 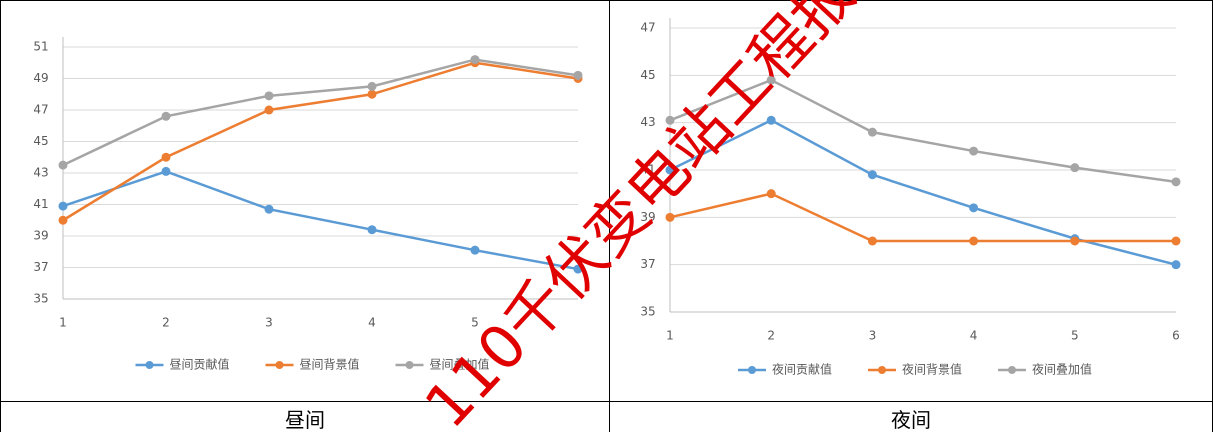 What do you see at coordinates (40, 78) in the screenshot?
I see `y-tick-label: 49` at bounding box center [40, 78].